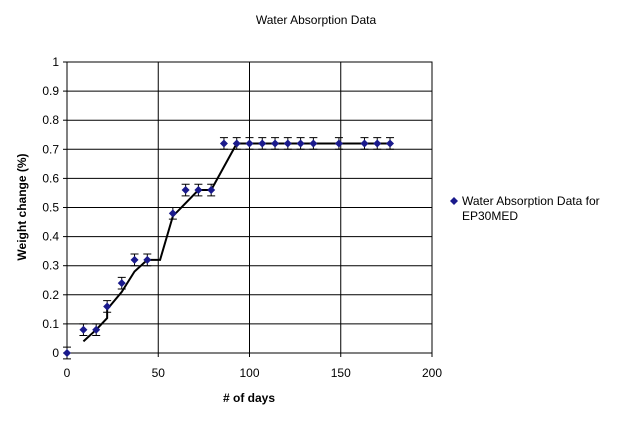 This screenshot has height=424, width=632. What do you see at coordinates (249, 398) in the screenshot?
I see `x-axis-label: # of days` at bounding box center [249, 398].